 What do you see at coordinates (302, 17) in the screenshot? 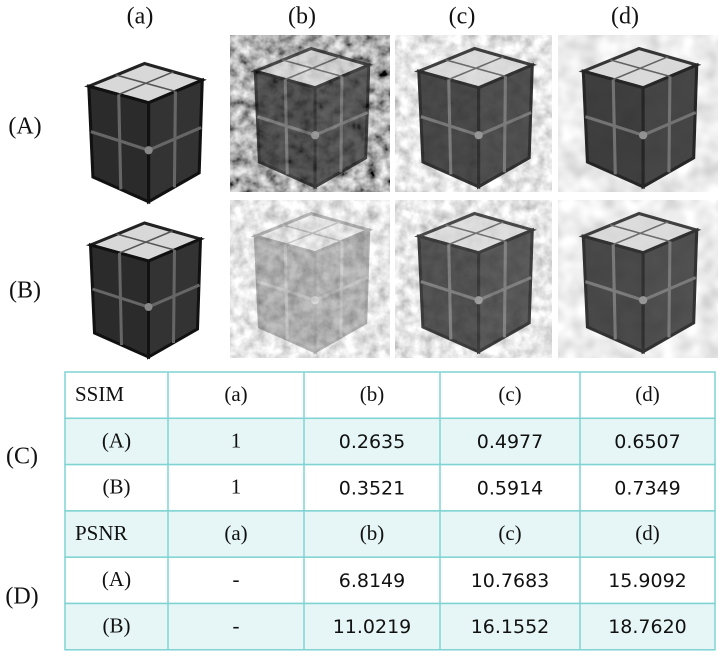
I see `column-label: (b)` at bounding box center [302, 17].